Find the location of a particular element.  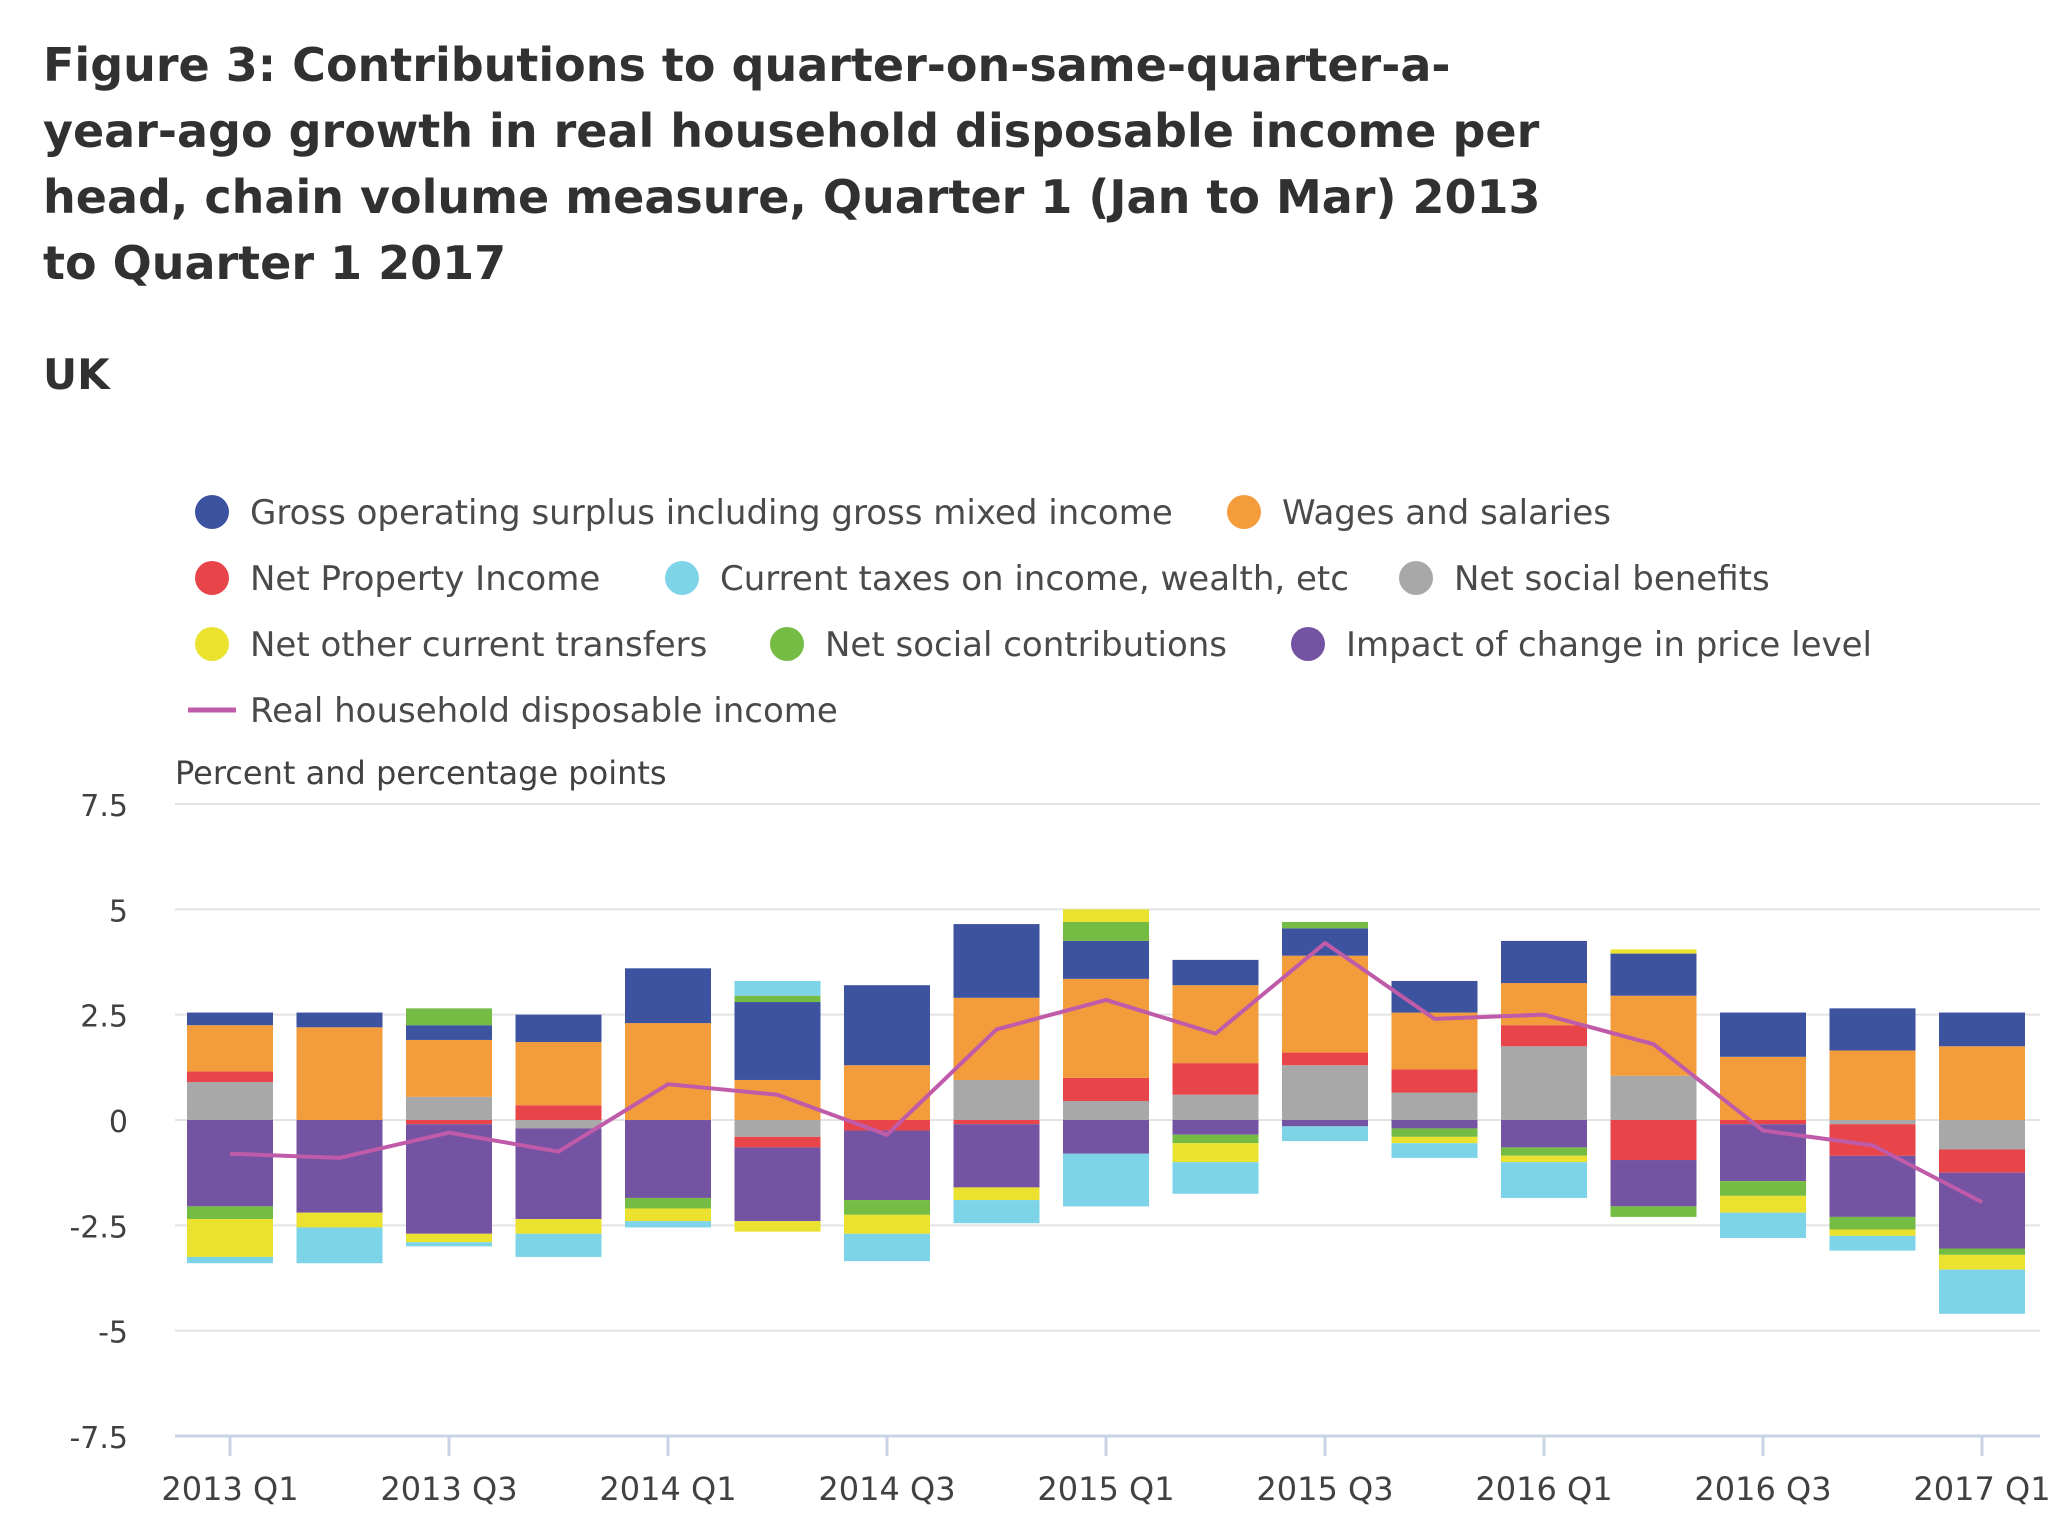

bar-stack-2015-q4 is located at coordinates (1434, 1069).